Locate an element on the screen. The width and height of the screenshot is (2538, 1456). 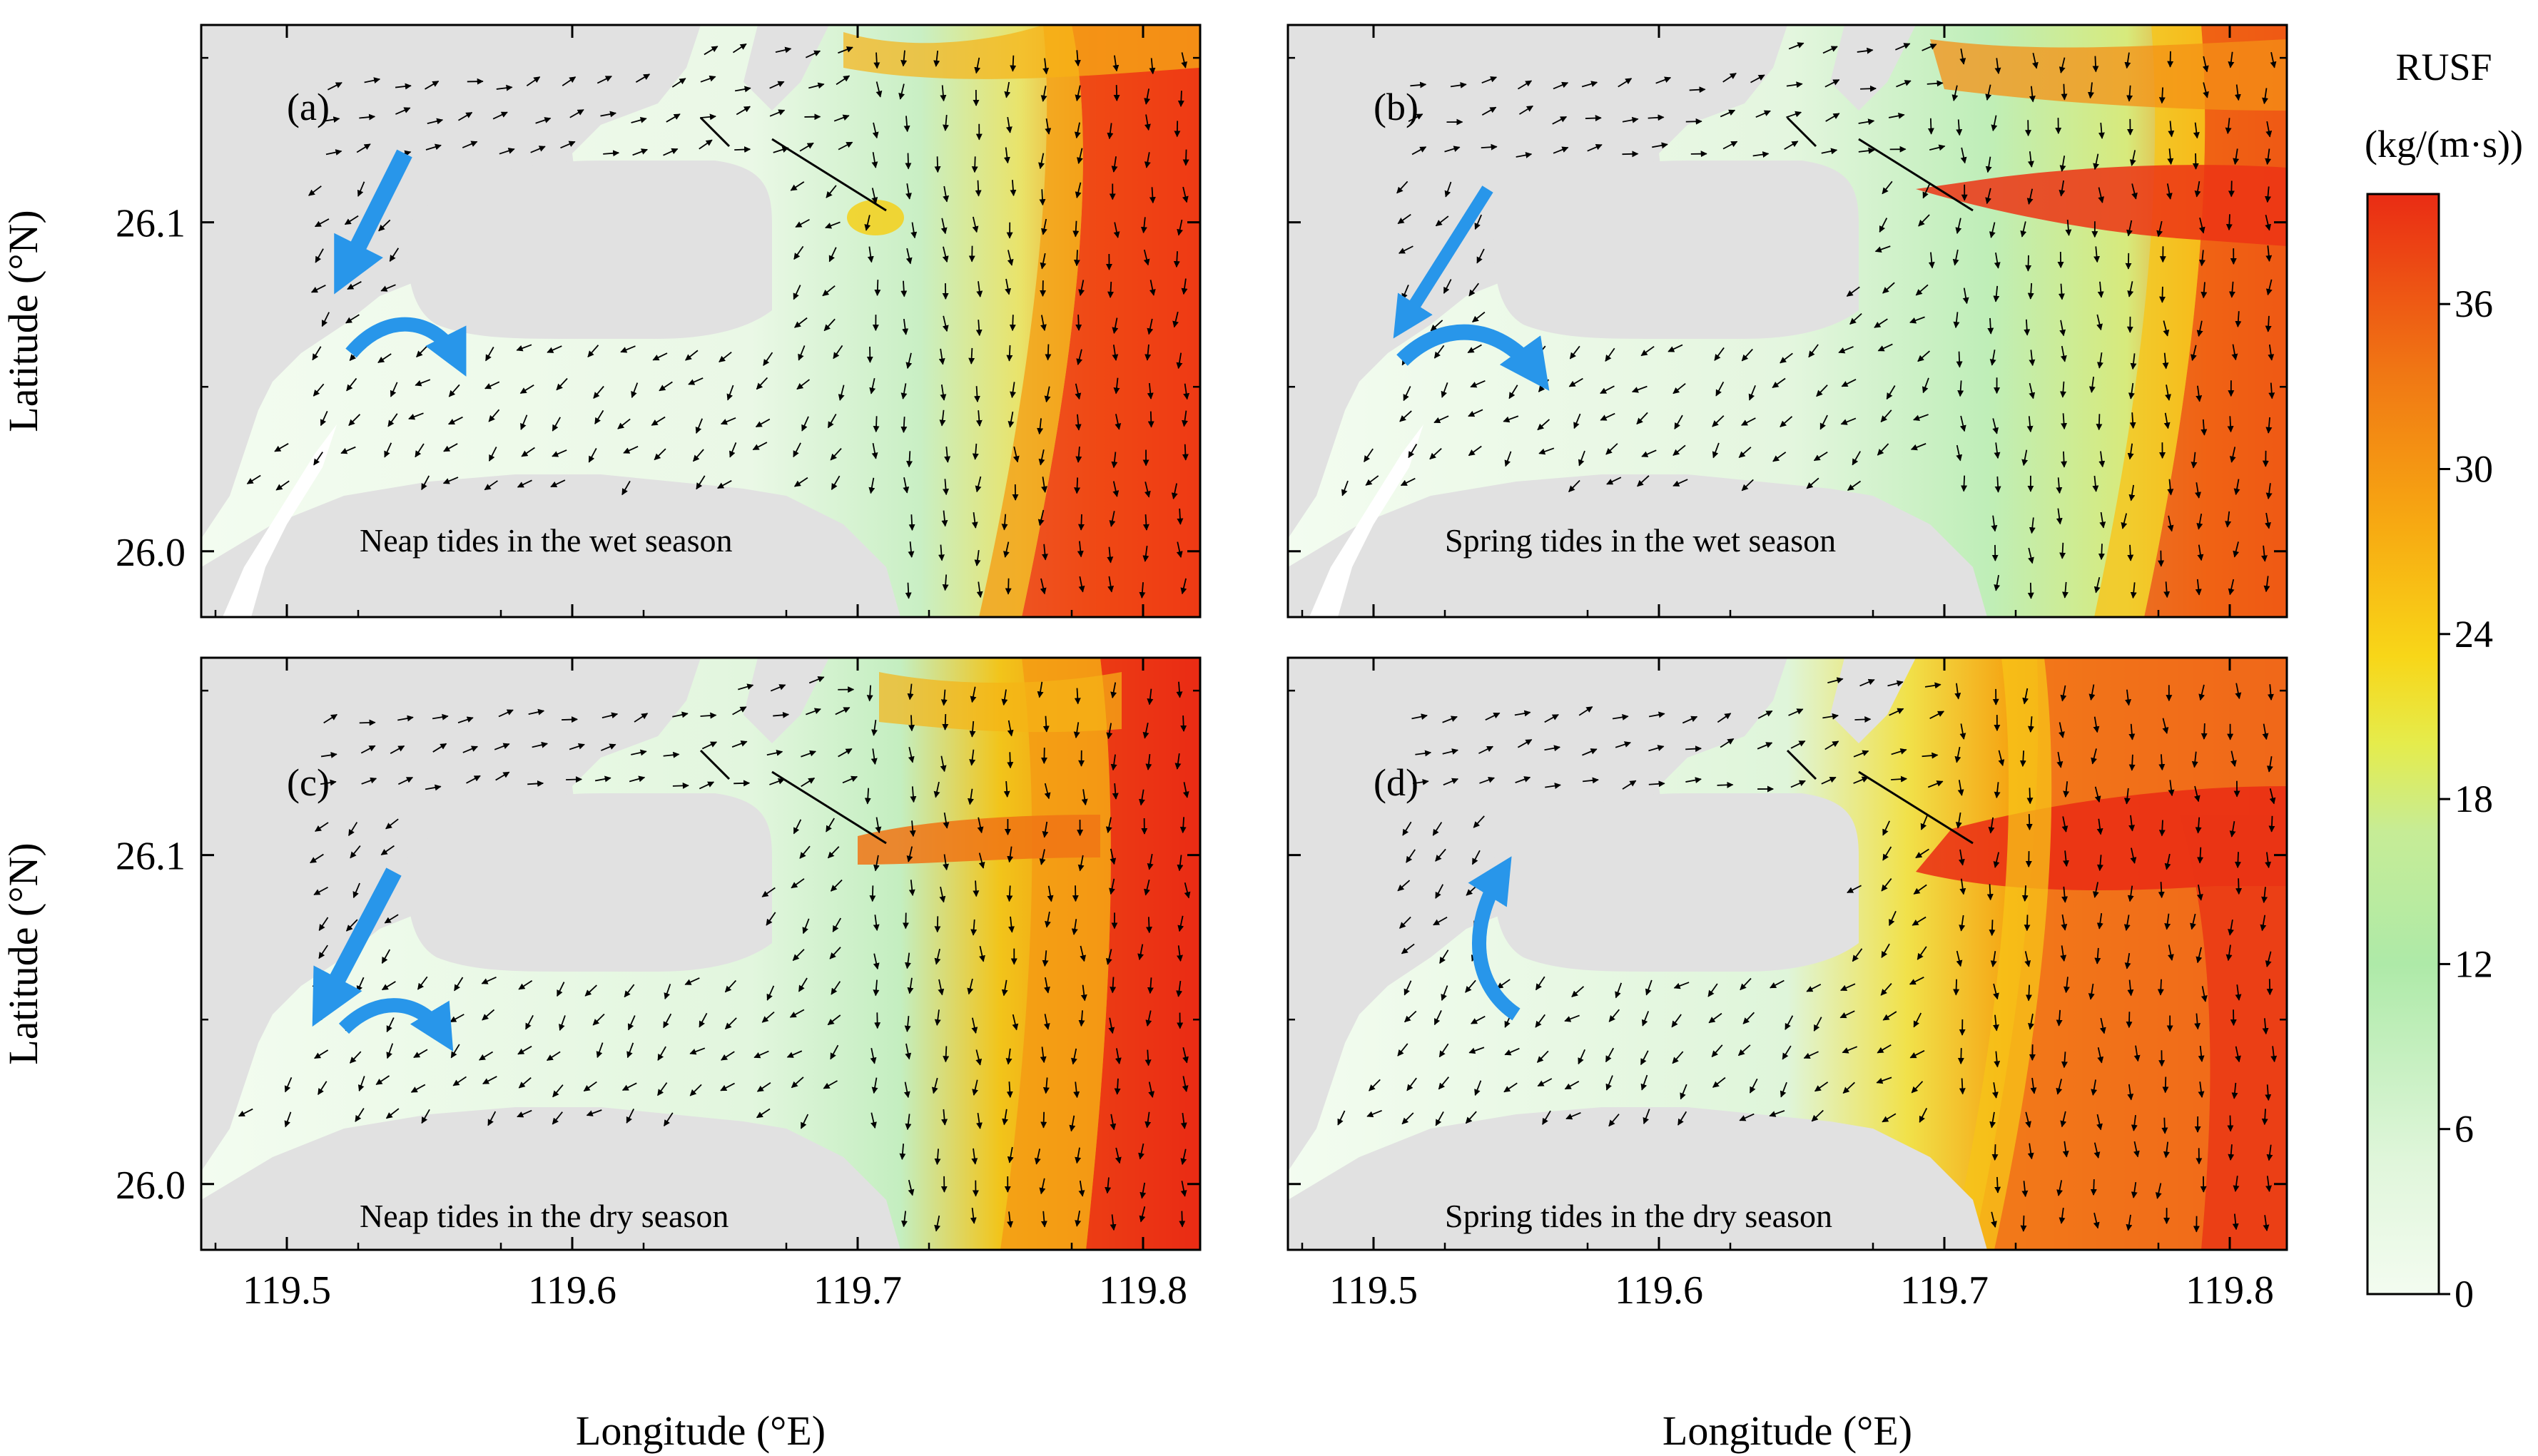
panel-note-c: Neap tides in the dry season is located at coordinates (544, 1216).